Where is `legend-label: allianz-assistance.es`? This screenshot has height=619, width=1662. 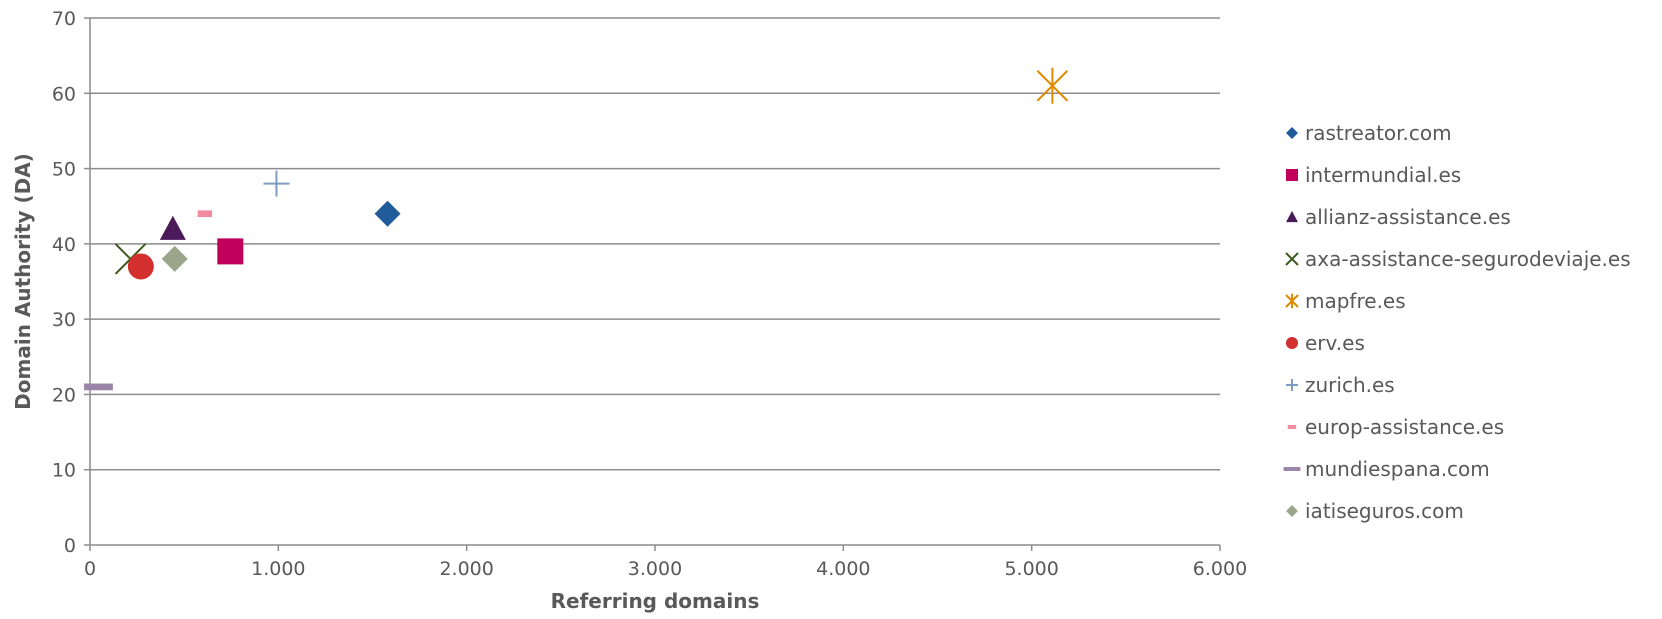 legend-label: allianz-assistance.es is located at coordinates (1408, 217).